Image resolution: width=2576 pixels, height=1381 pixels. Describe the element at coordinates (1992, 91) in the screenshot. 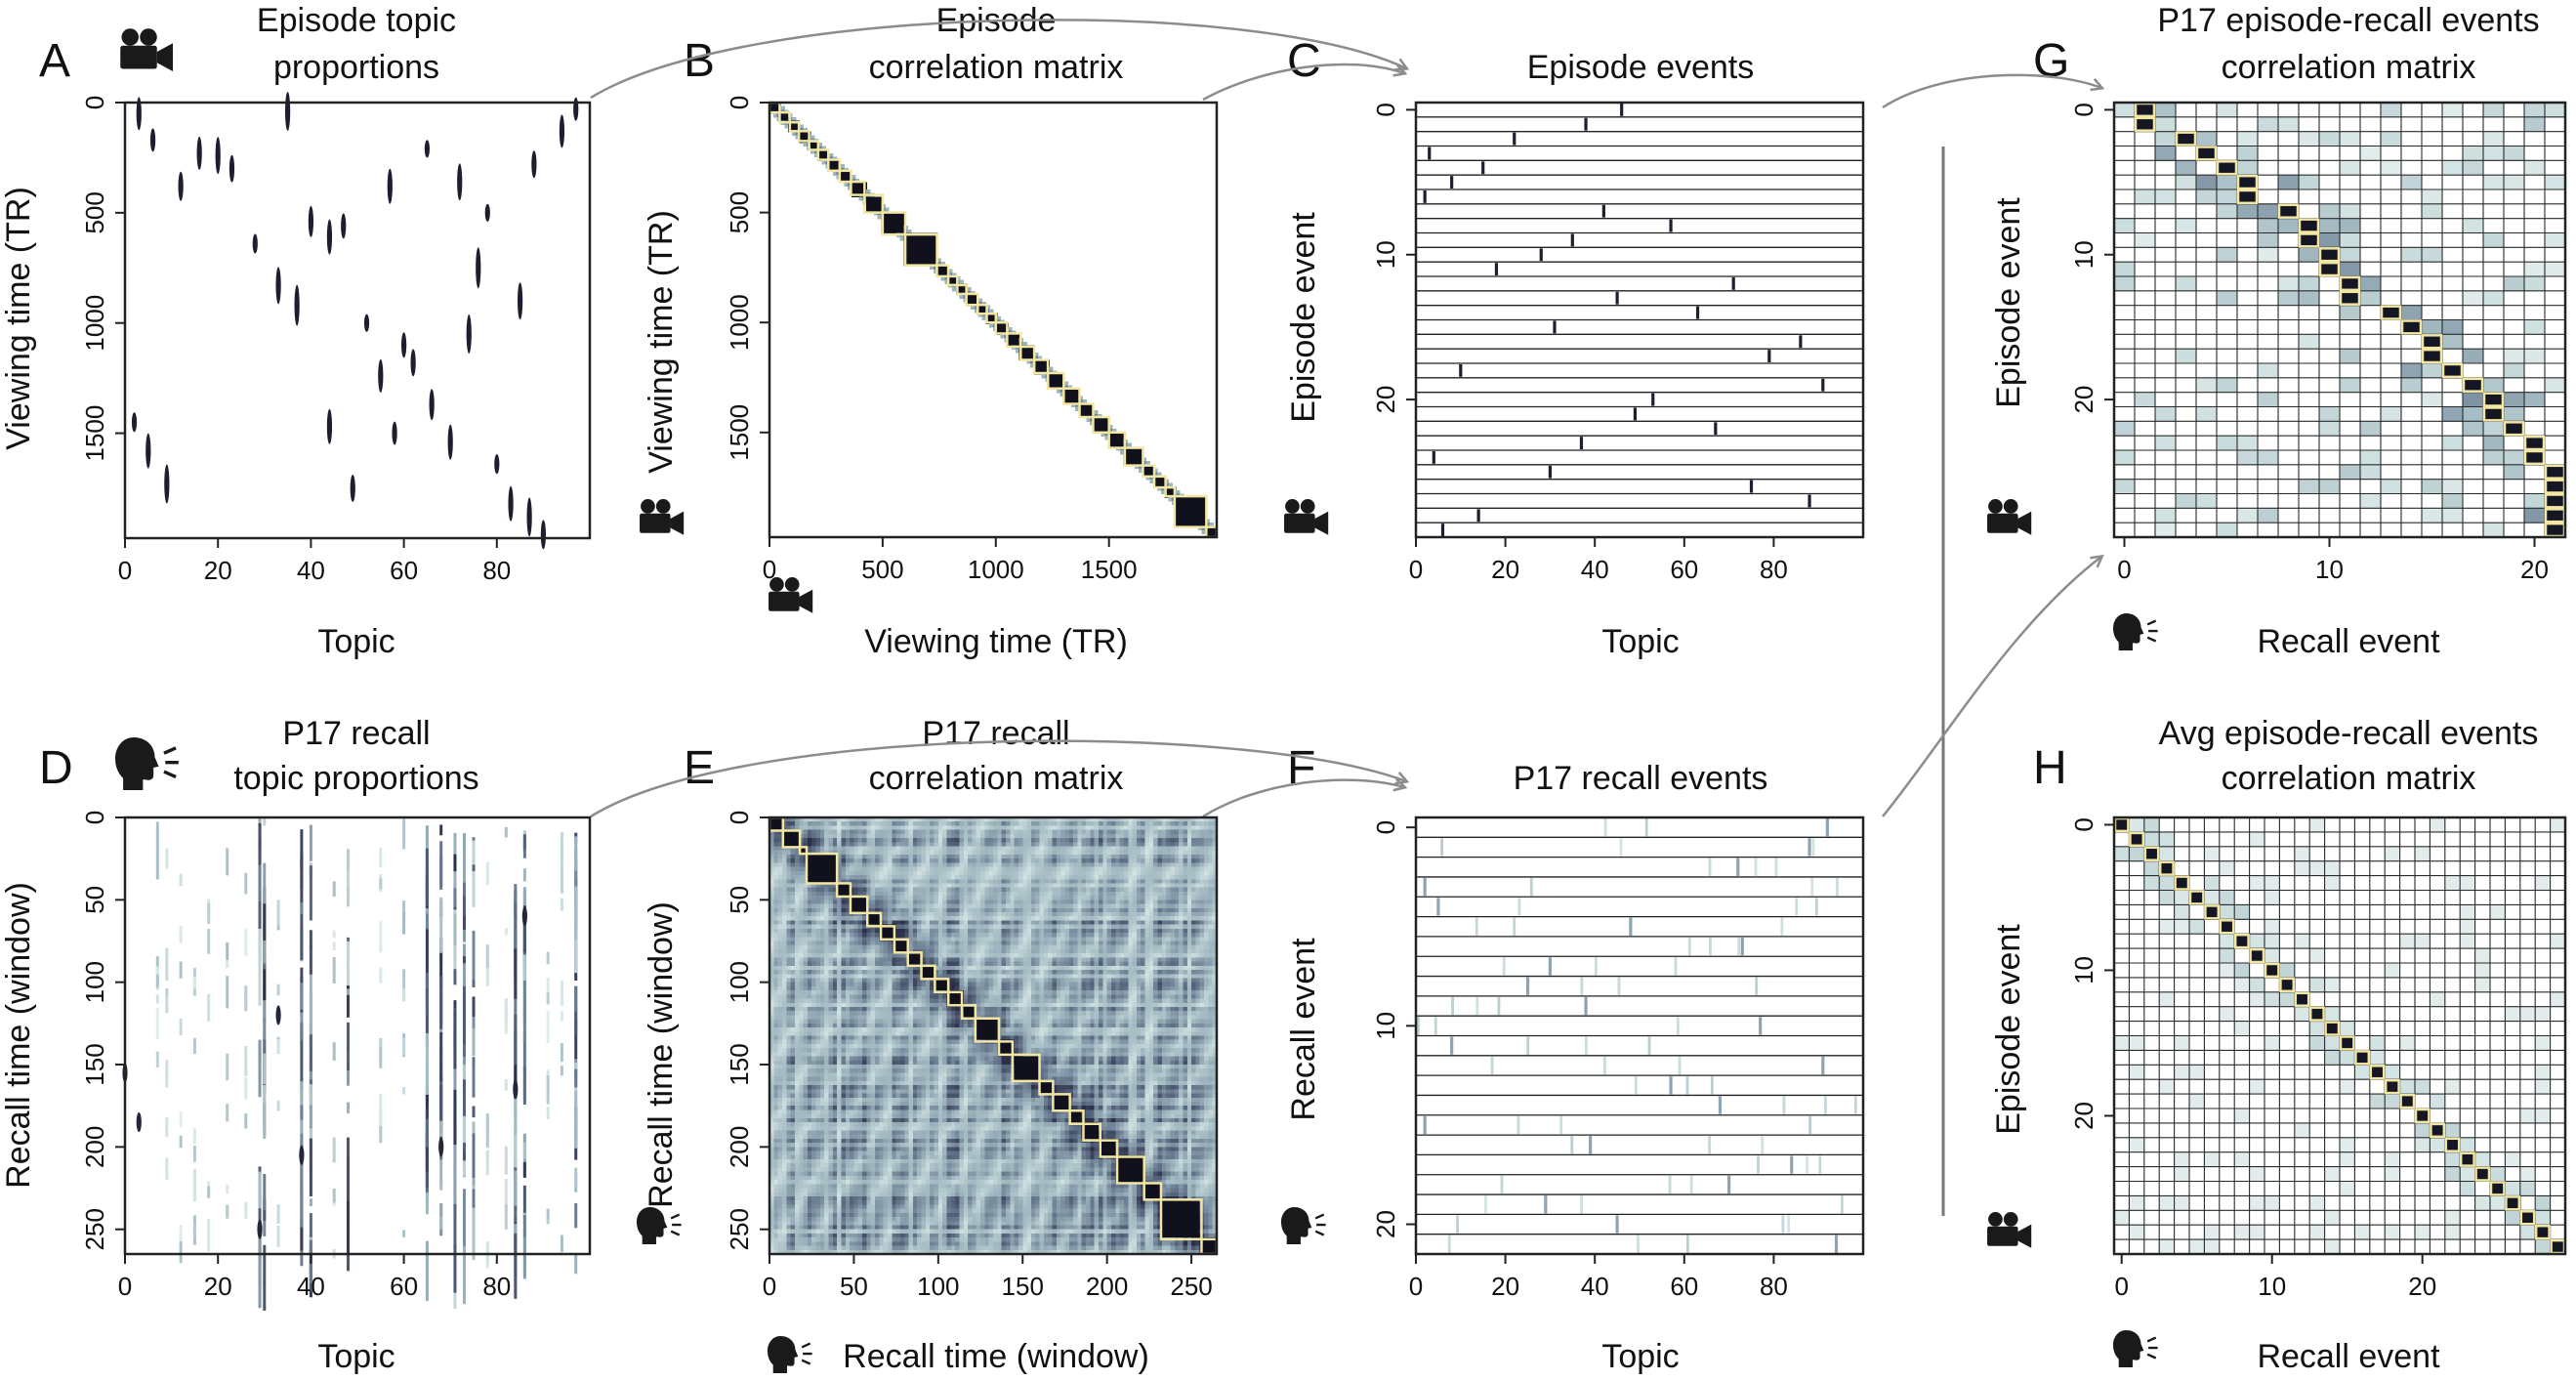

I see `arrow-c-to-g` at that location.